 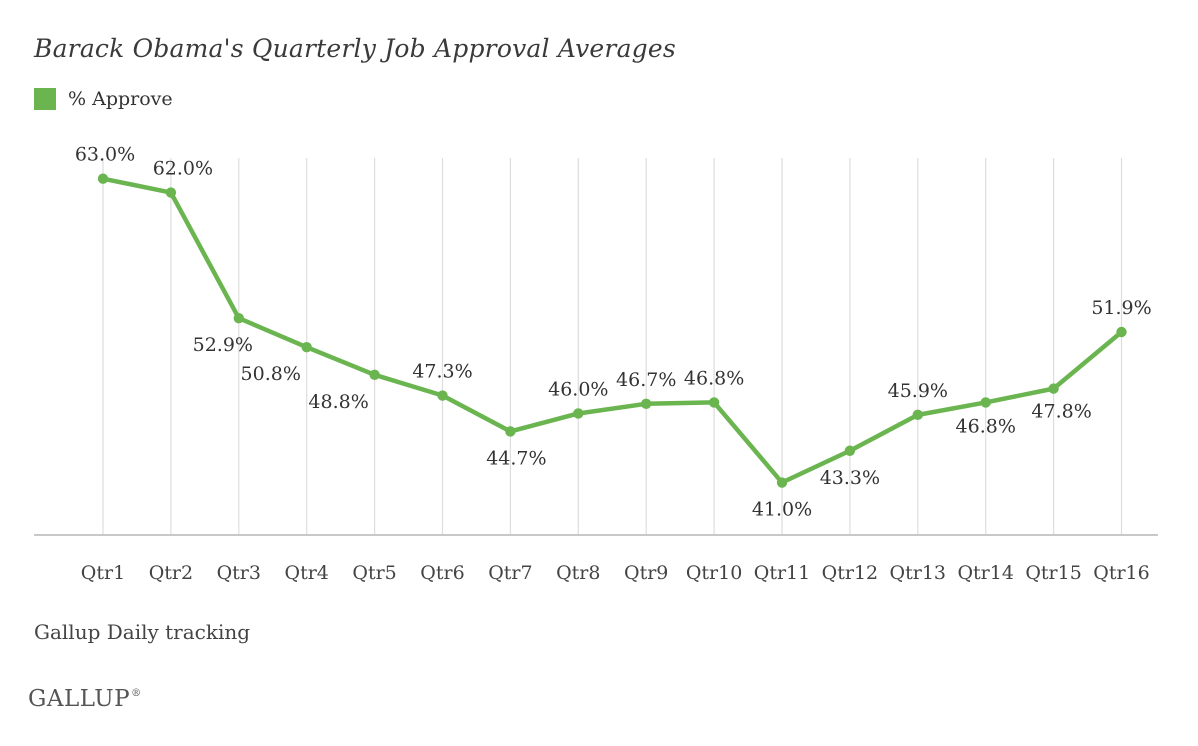 I want to click on tick-label-qtr5: Qtr5, so click(x=374, y=573).